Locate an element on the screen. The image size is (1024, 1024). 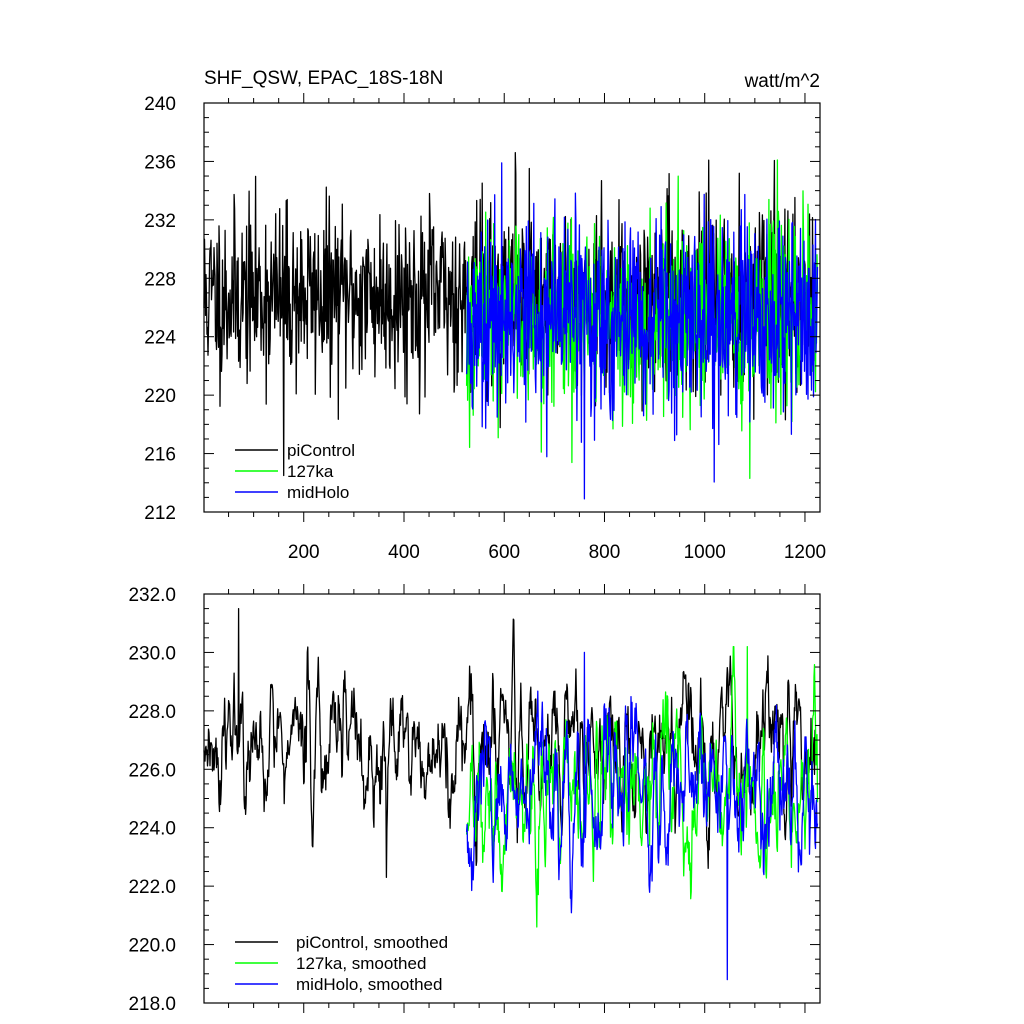
y-tick-label: 224.0 is located at coordinates (152, 829).